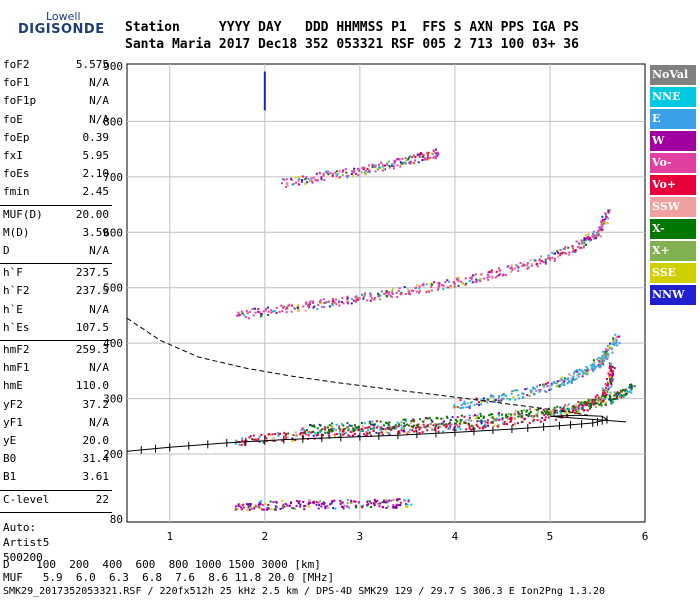  Describe the element at coordinates (56, 140) in the screenshot. I see `param-row: foEp 0.39` at that location.